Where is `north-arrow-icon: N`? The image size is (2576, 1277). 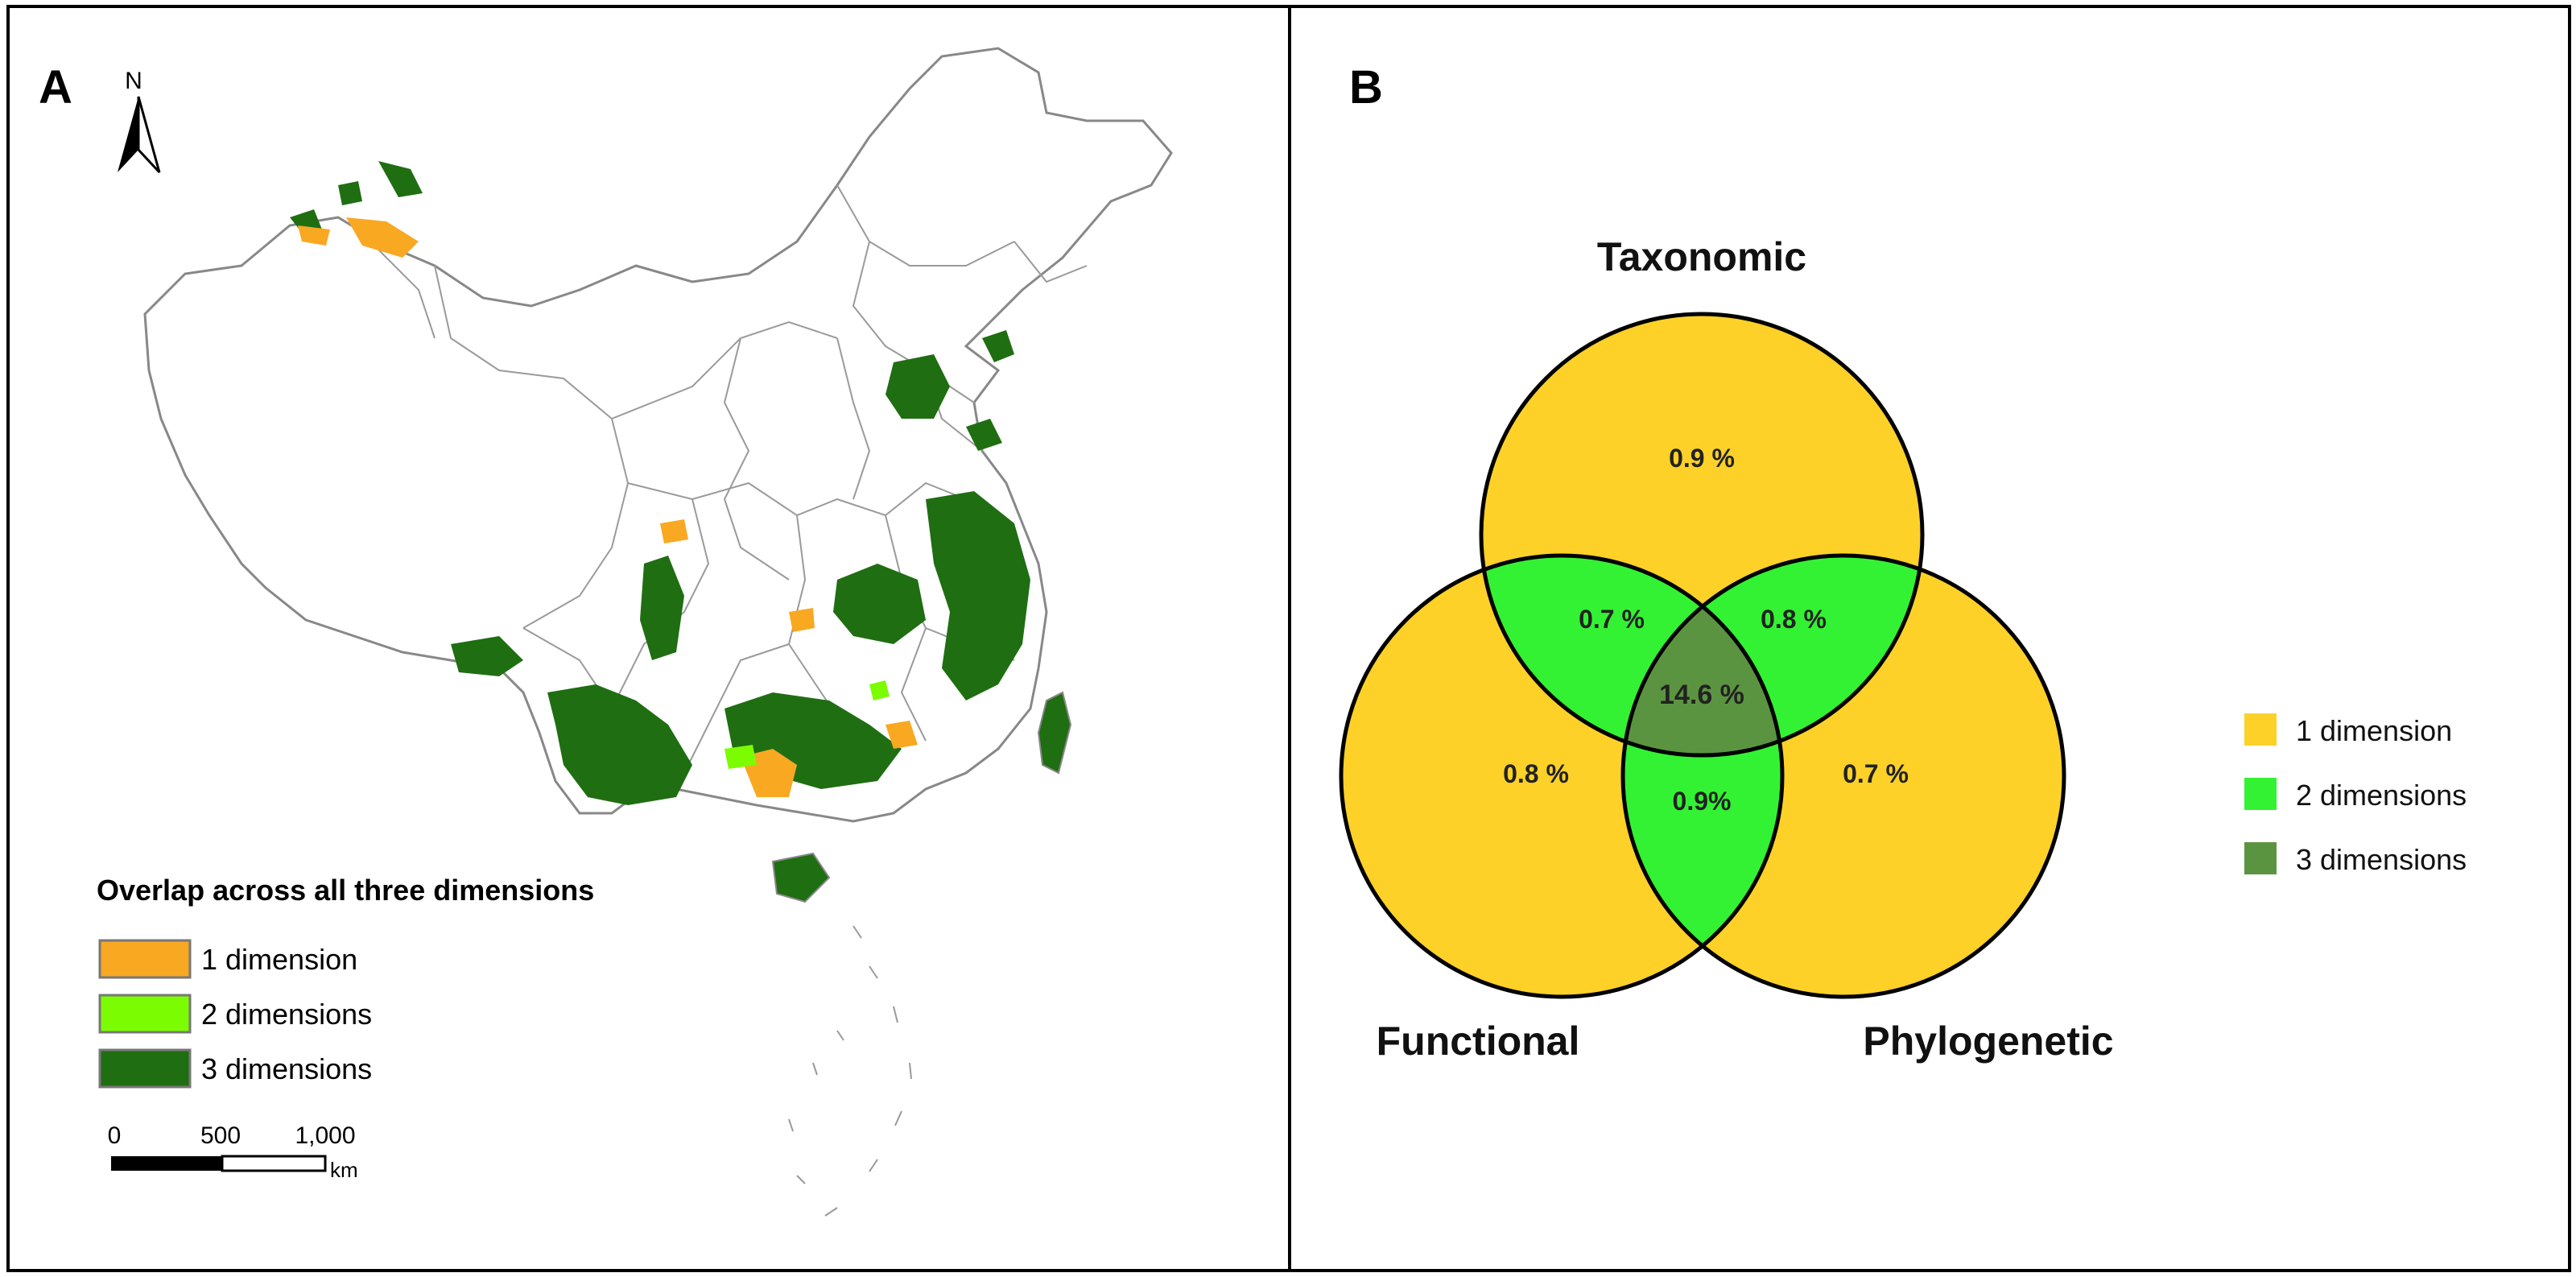 north-arrow-icon: N is located at coordinates (139, 121).